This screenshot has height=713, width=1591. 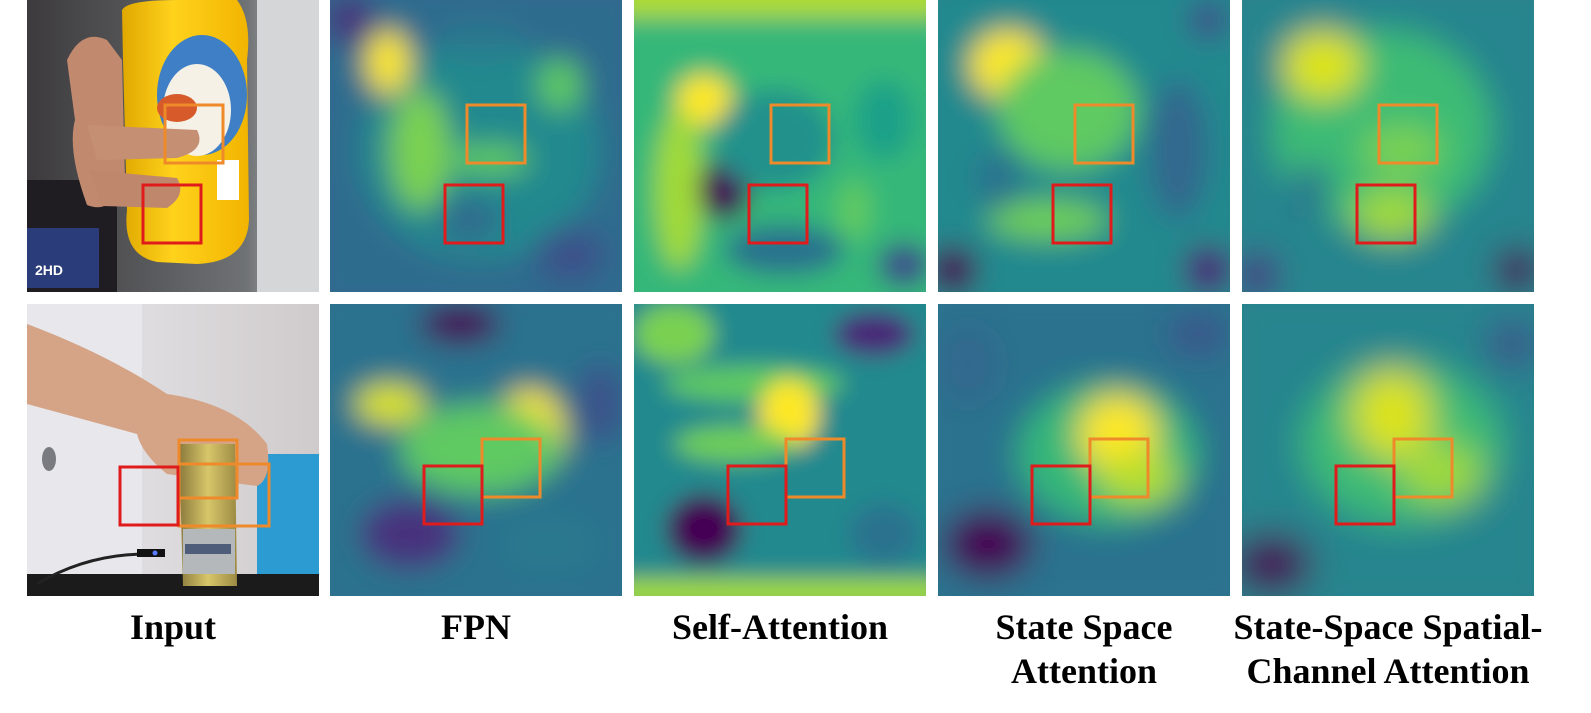 What do you see at coordinates (49, 270) in the screenshot?
I see `svg-text: 2HD` at bounding box center [49, 270].